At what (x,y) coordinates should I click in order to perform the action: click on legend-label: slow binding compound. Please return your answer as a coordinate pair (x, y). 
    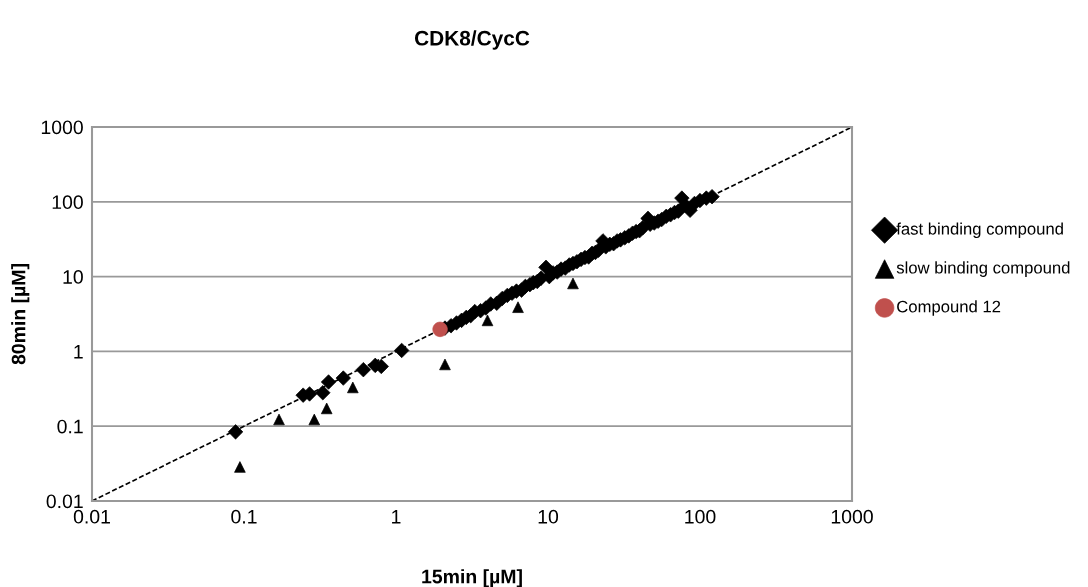
    Looking at the image, I should click on (983, 269).